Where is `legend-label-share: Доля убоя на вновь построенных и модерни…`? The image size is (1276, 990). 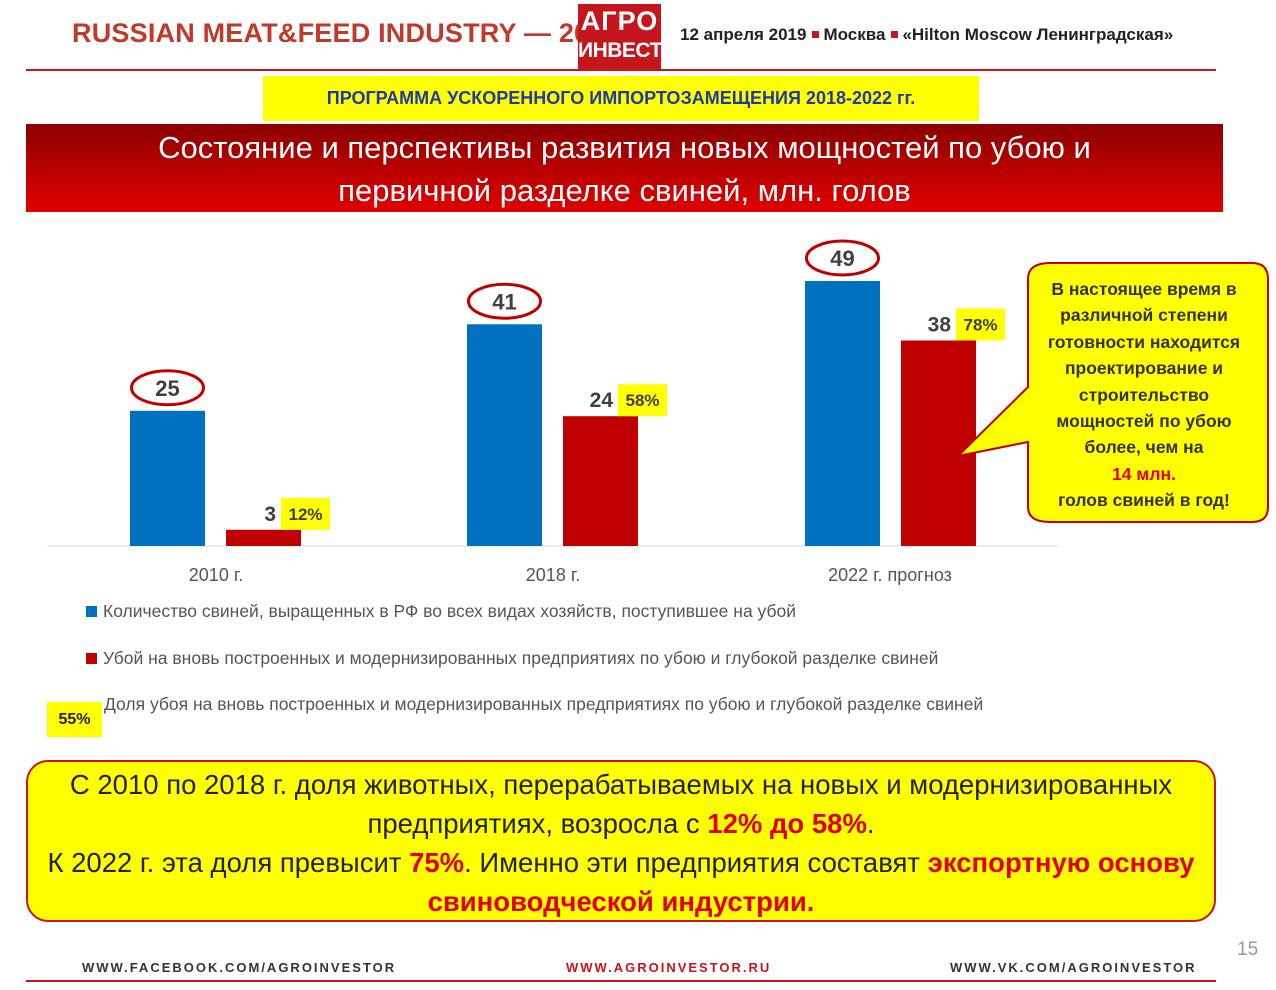
legend-label-share: Доля убоя на вновь построенных и модерни… is located at coordinates (544, 704).